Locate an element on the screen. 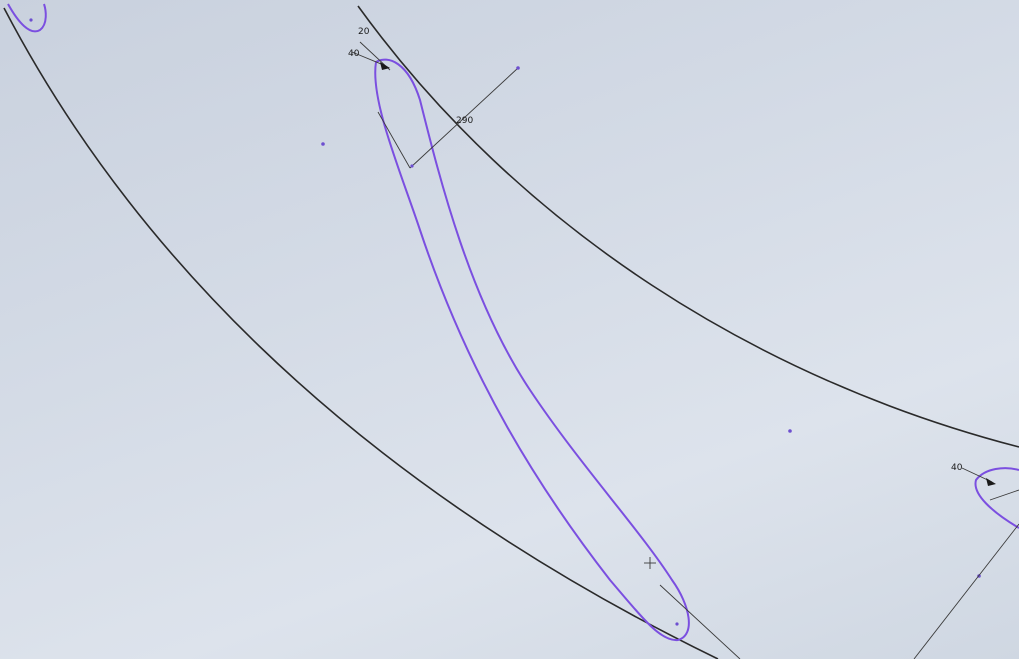 The image size is (1019, 659). dimension-radius-label: 290 is located at coordinates (464, 121).